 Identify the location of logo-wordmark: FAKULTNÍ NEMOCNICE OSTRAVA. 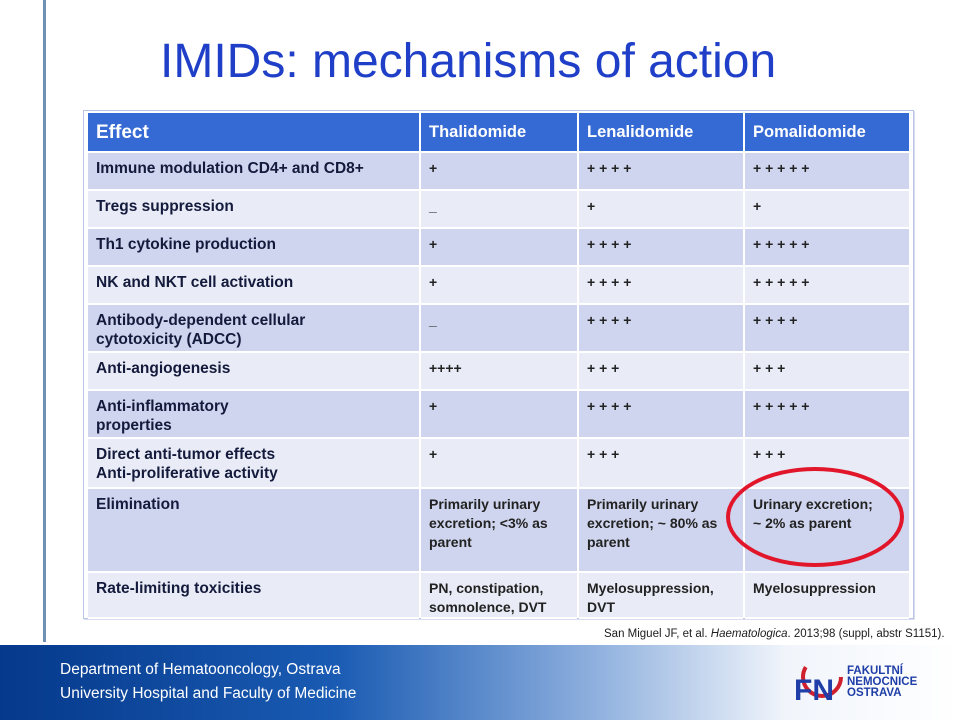
(882, 682).